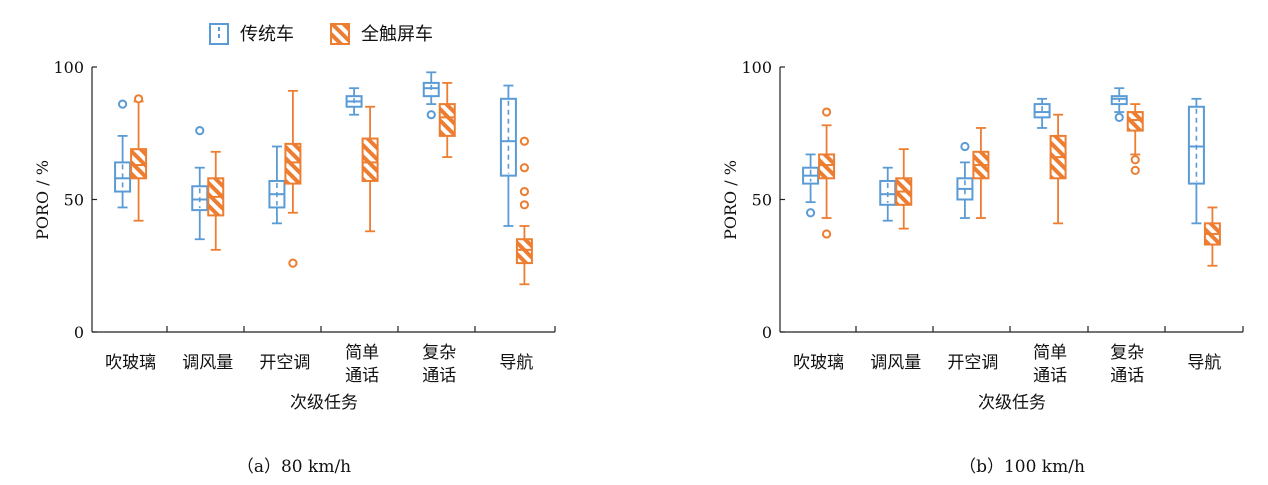  Describe the element at coordinates (1022, 467) in the screenshot. I see `panel-caption: （b）100 km/h` at that location.